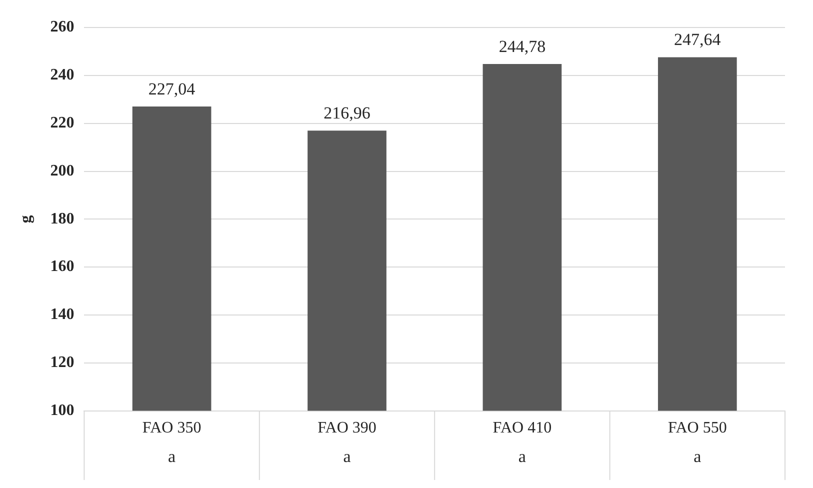 Image resolution: width=813 pixels, height=488 pixels. I want to click on y-tick-label: 100, so click(62, 410).